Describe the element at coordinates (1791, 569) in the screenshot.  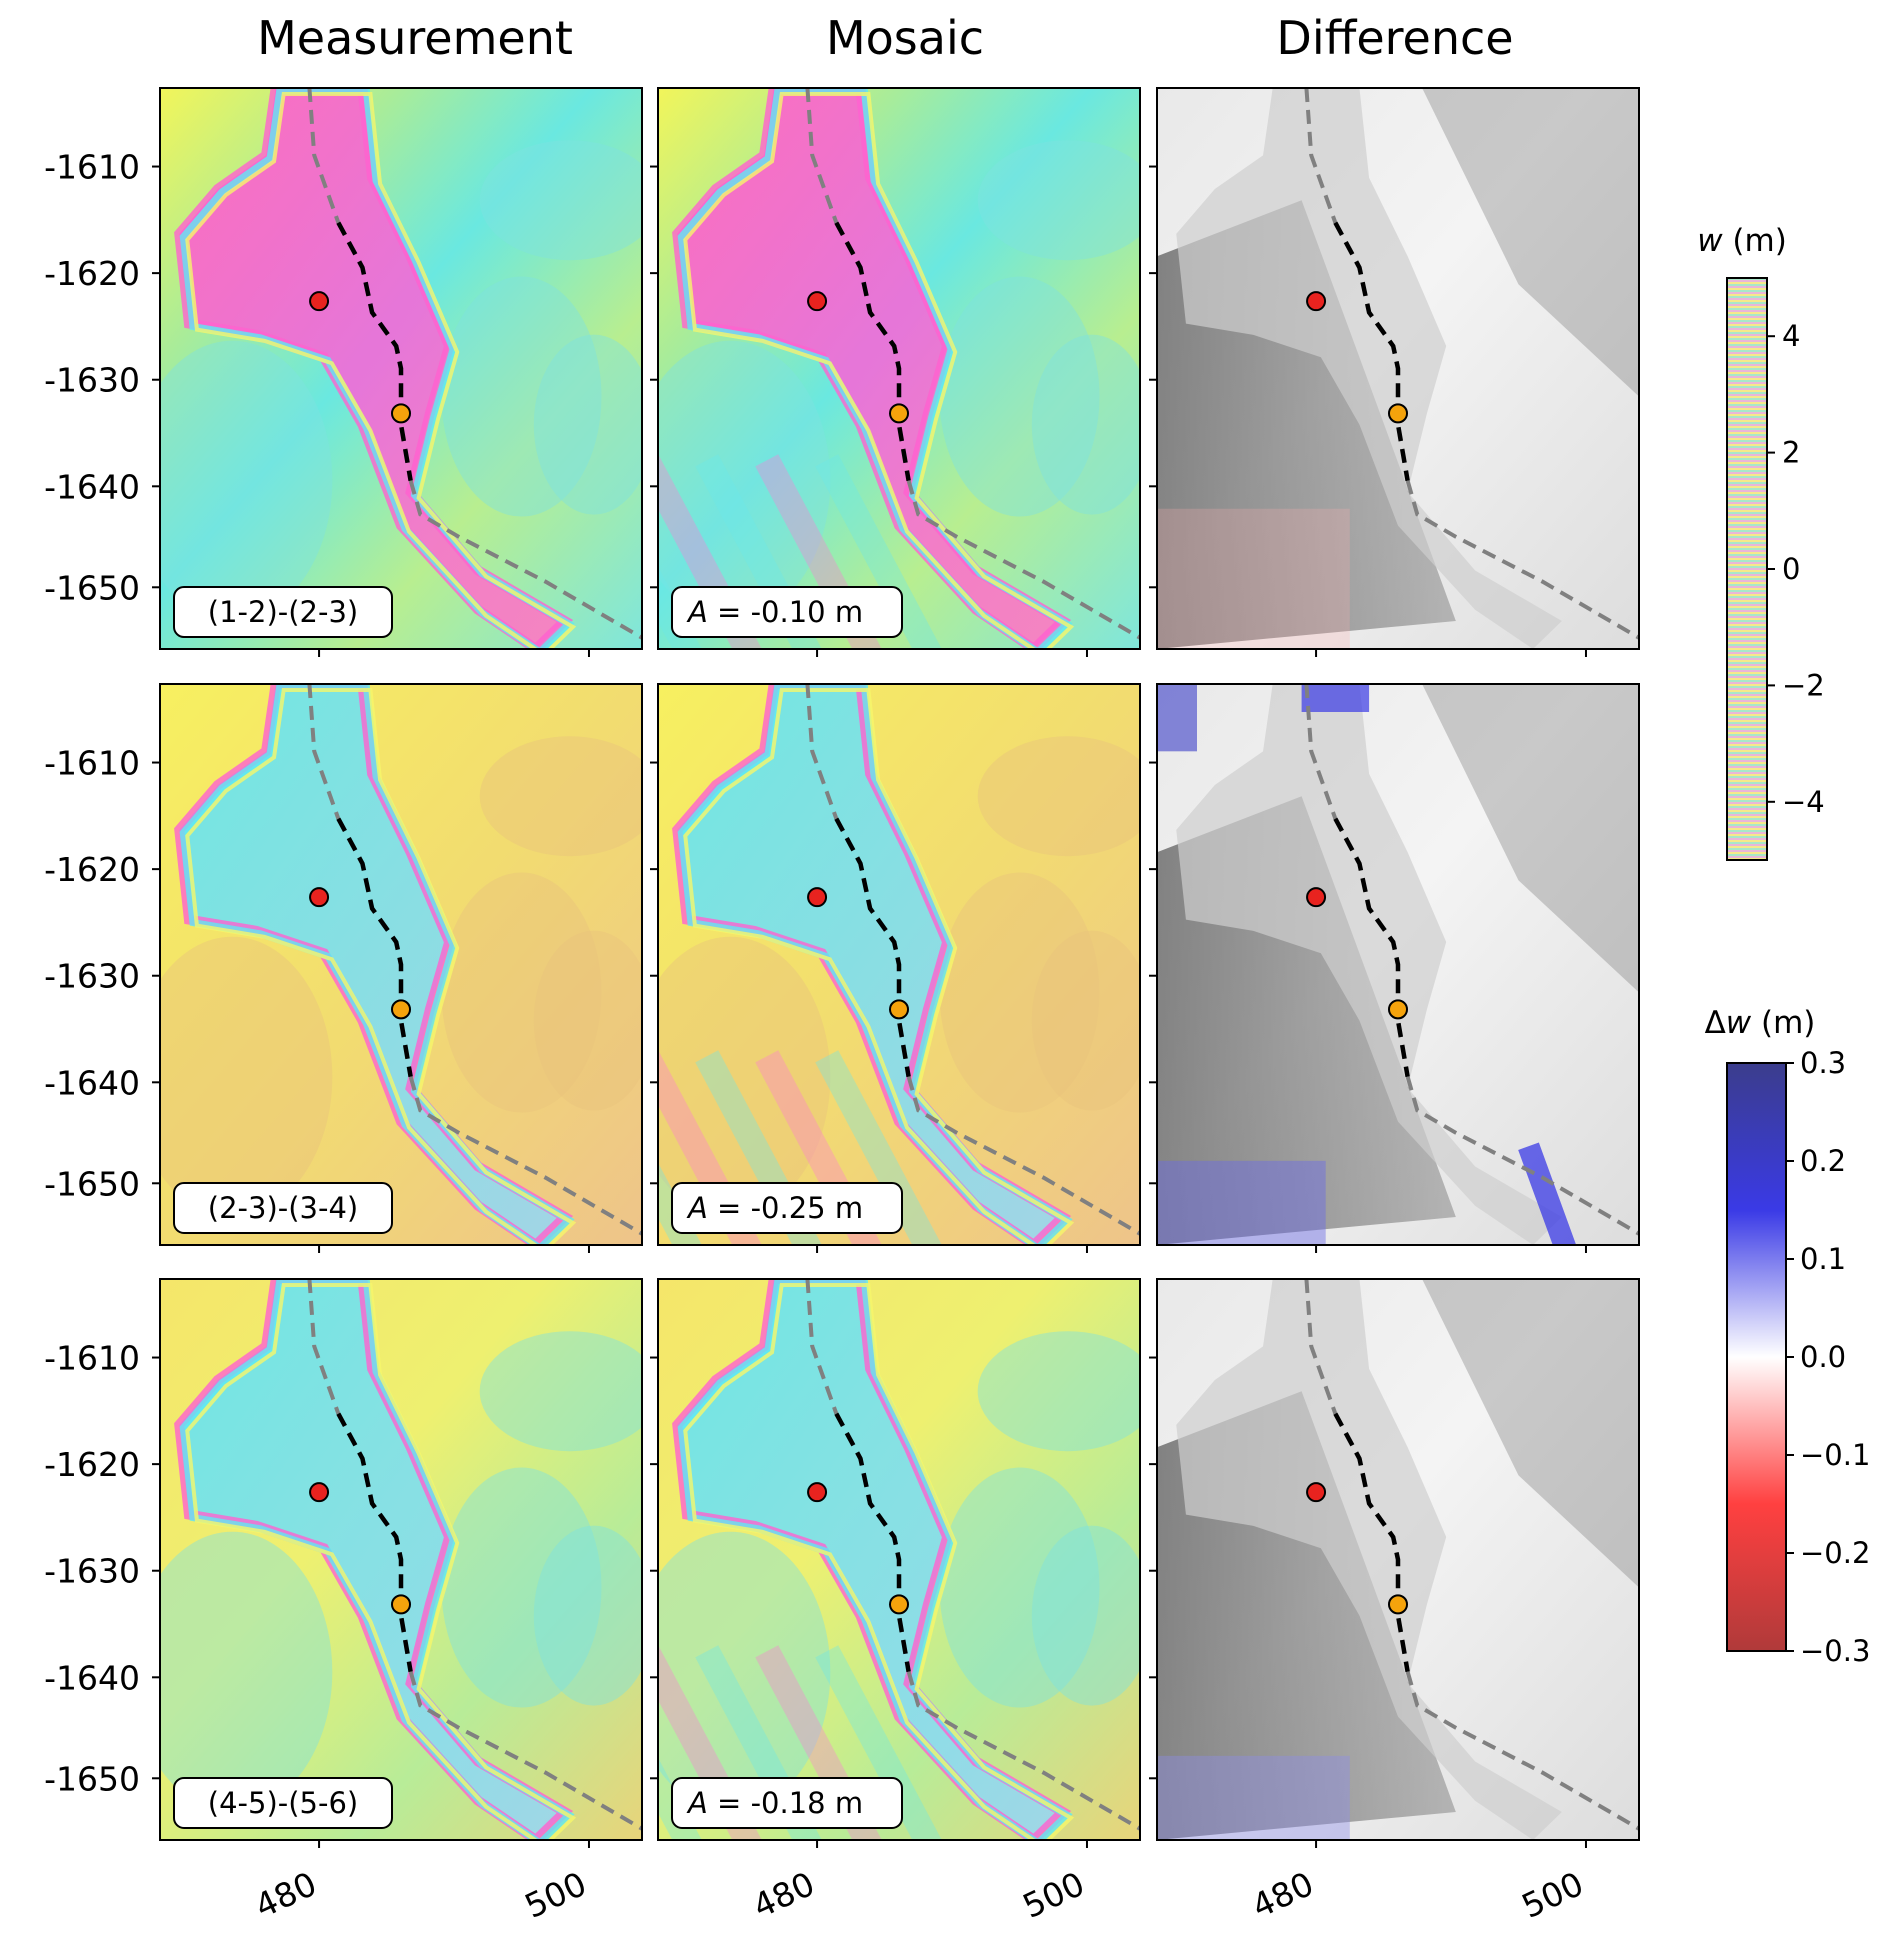
I see `colorbar-tick-label: 0` at that location.